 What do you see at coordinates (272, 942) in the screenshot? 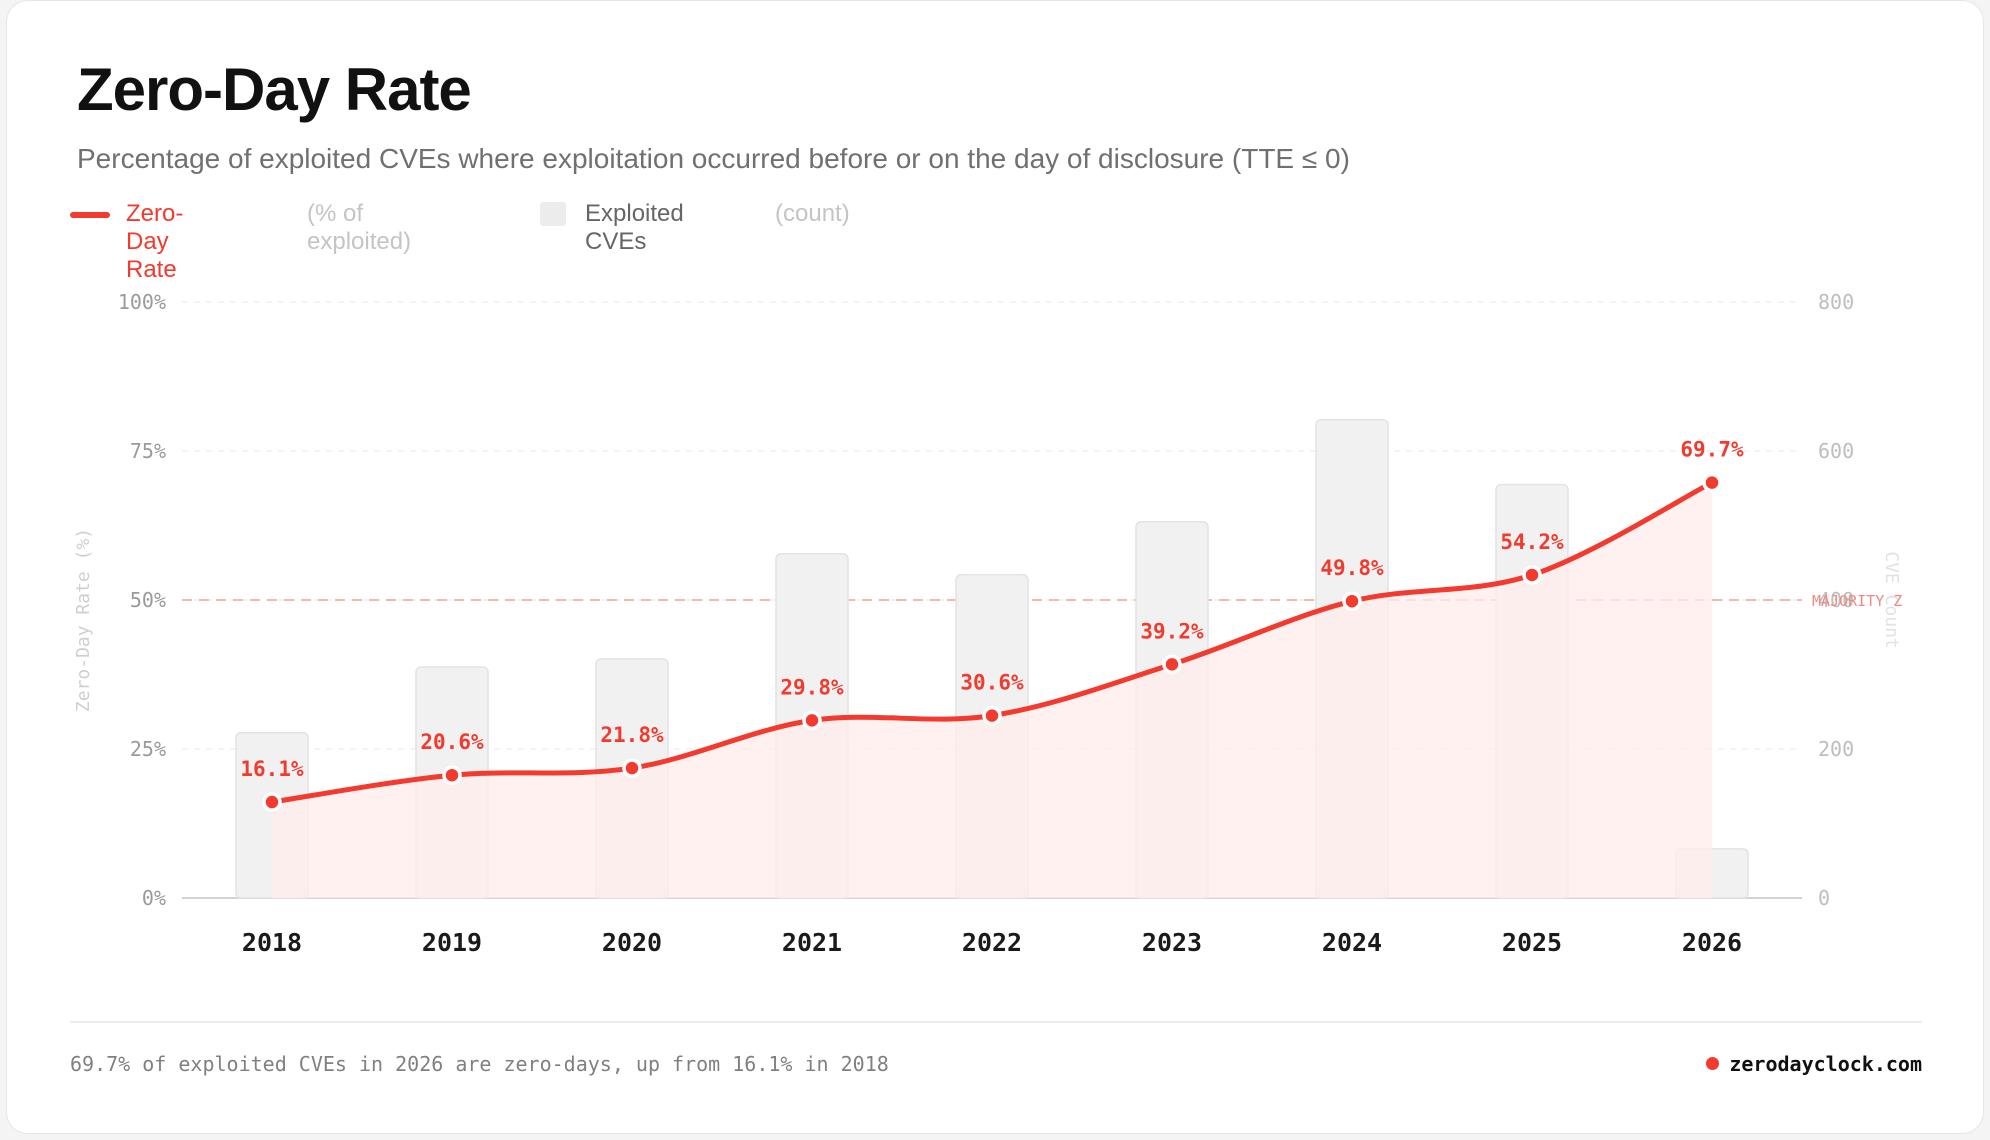
I see `x-tick-label: 2018` at bounding box center [272, 942].